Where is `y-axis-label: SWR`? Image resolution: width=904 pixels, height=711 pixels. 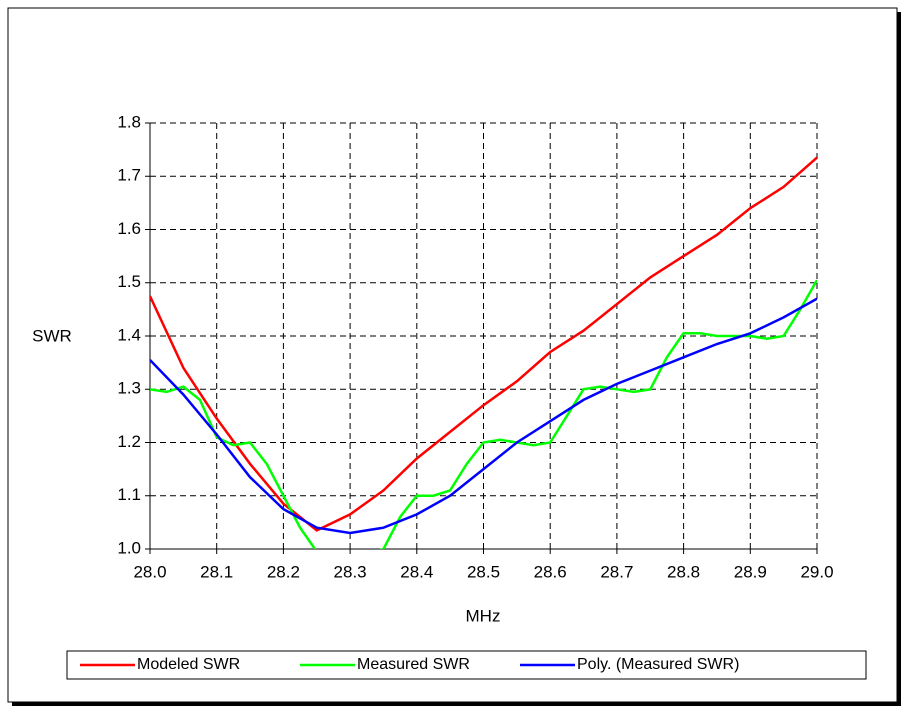
y-axis-label: SWR is located at coordinates (52, 335).